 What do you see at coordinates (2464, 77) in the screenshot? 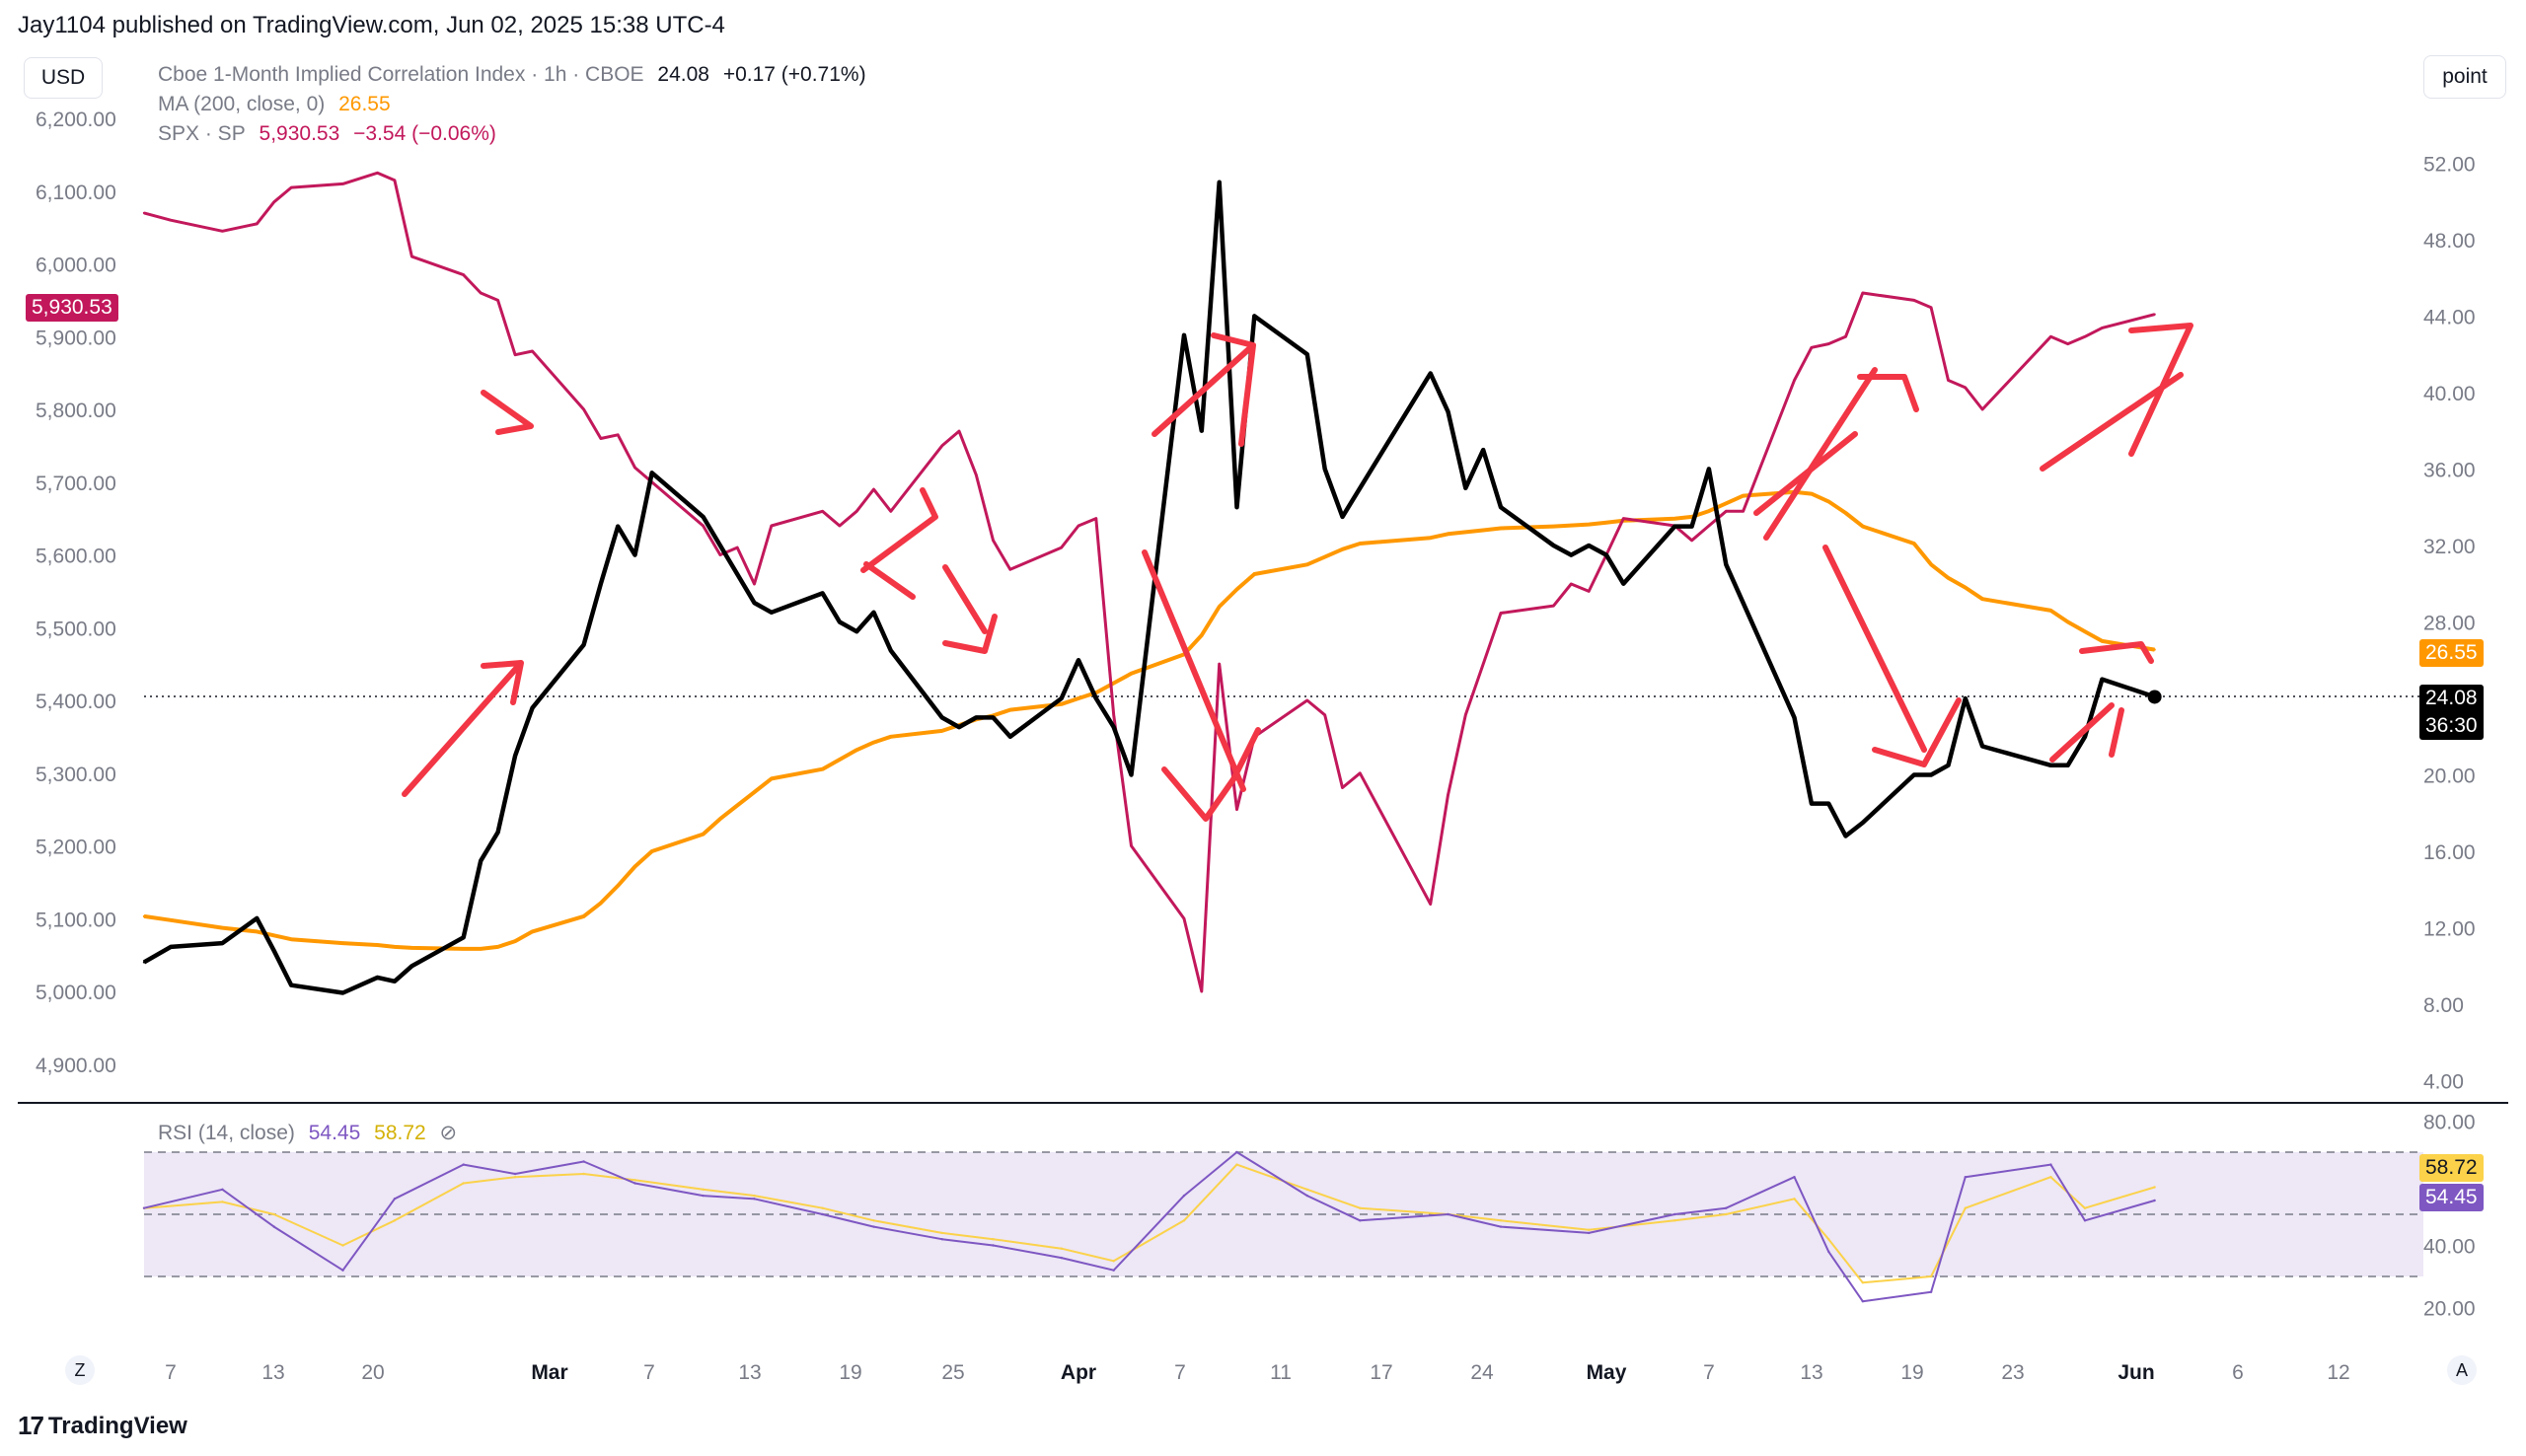
I see `scale-mode-button: point` at bounding box center [2464, 77].